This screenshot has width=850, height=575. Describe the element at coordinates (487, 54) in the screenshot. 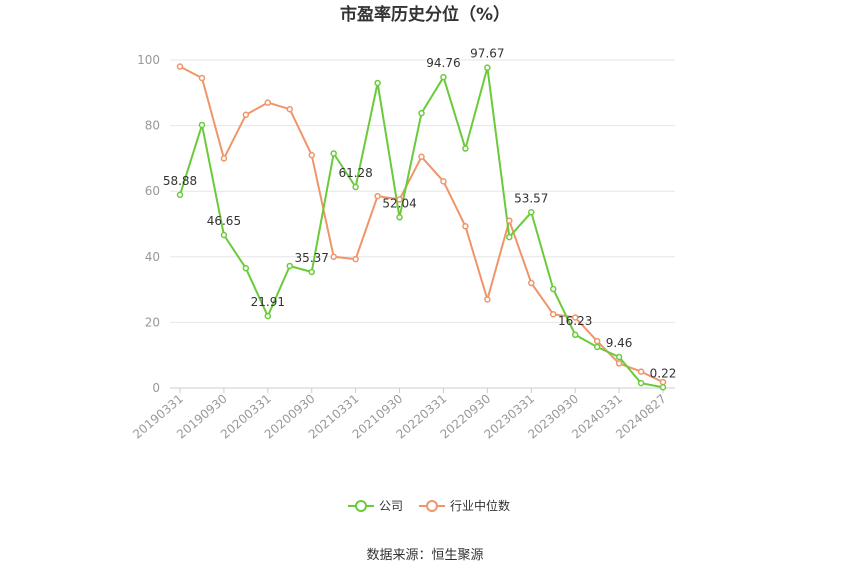

I see `data-label: 97.67` at that location.